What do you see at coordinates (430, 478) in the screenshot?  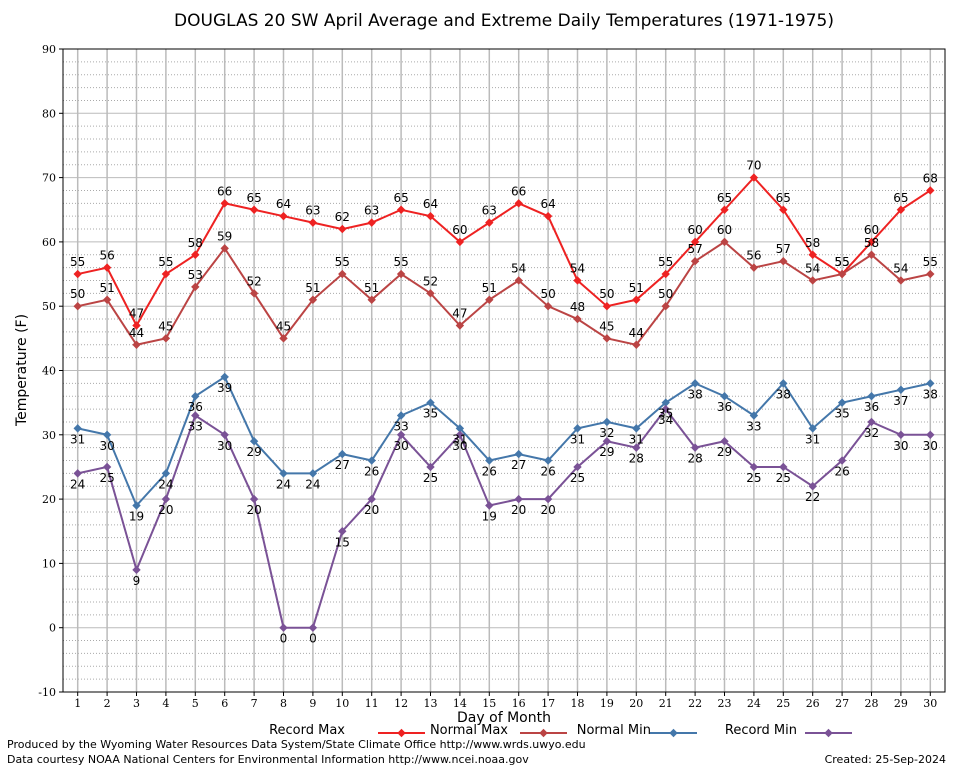 I see `data-label: 25` at bounding box center [430, 478].